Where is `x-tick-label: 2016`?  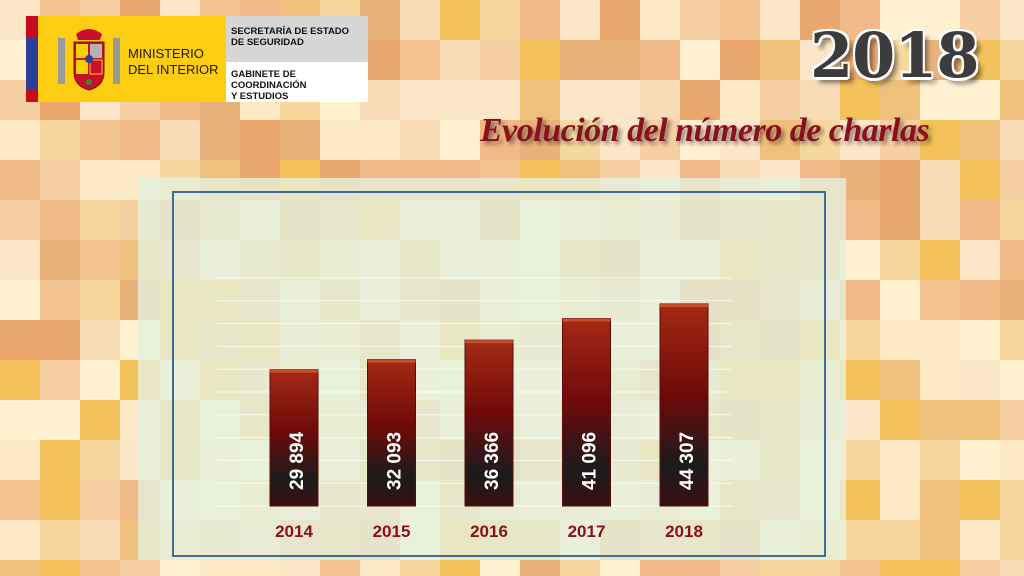
x-tick-label: 2016 is located at coordinates (489, 531).